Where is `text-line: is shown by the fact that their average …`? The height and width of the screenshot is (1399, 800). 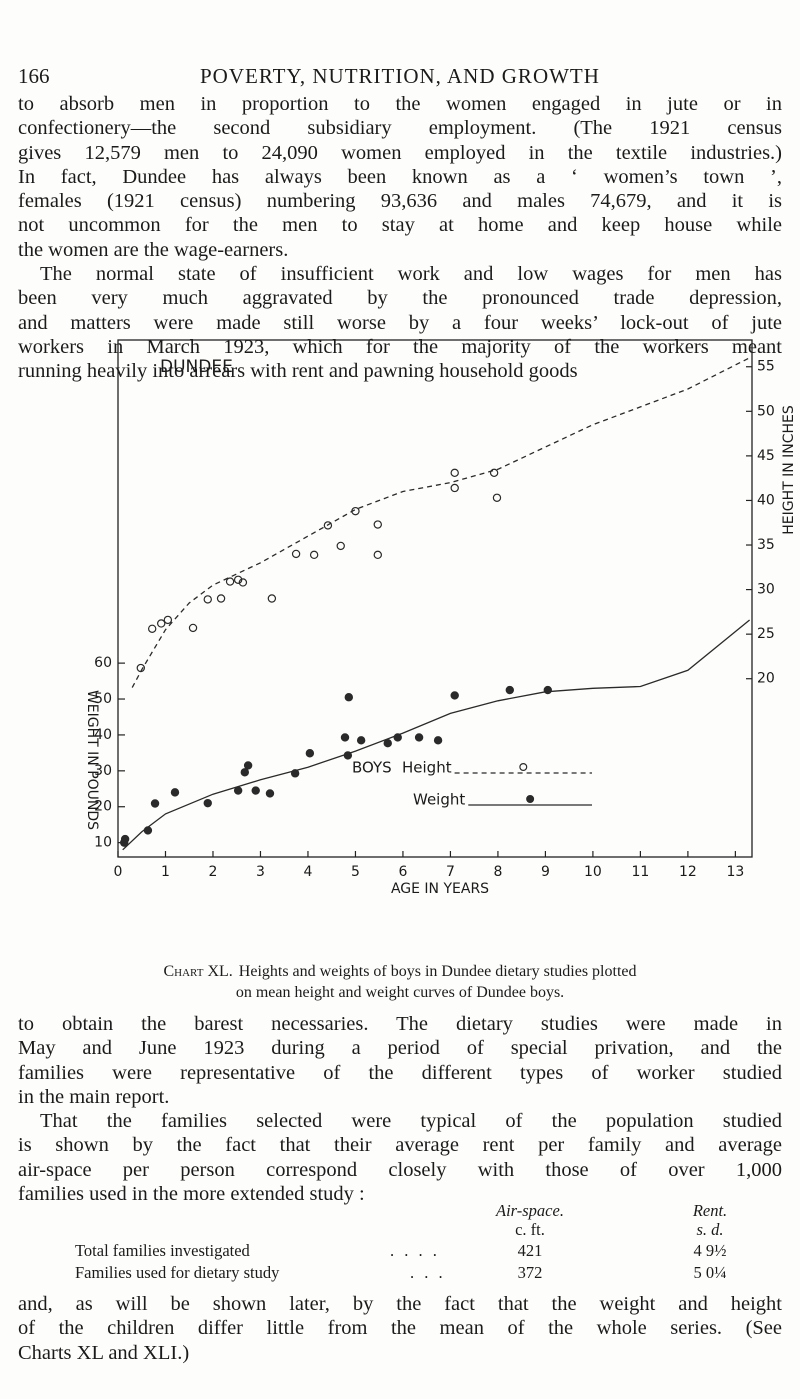
text-line: is shown by the fact that their average … is located at coordinates (400, 1145).